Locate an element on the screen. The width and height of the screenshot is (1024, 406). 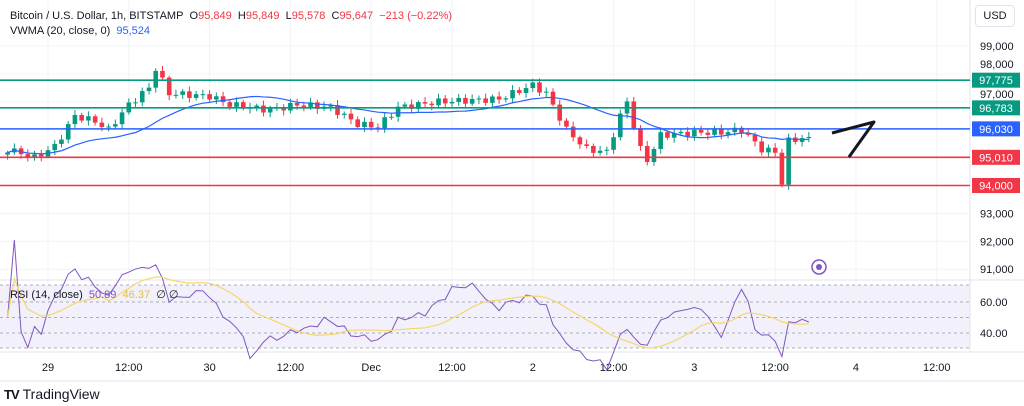
level-label: 95,010 is located at coordinates (996, 158).